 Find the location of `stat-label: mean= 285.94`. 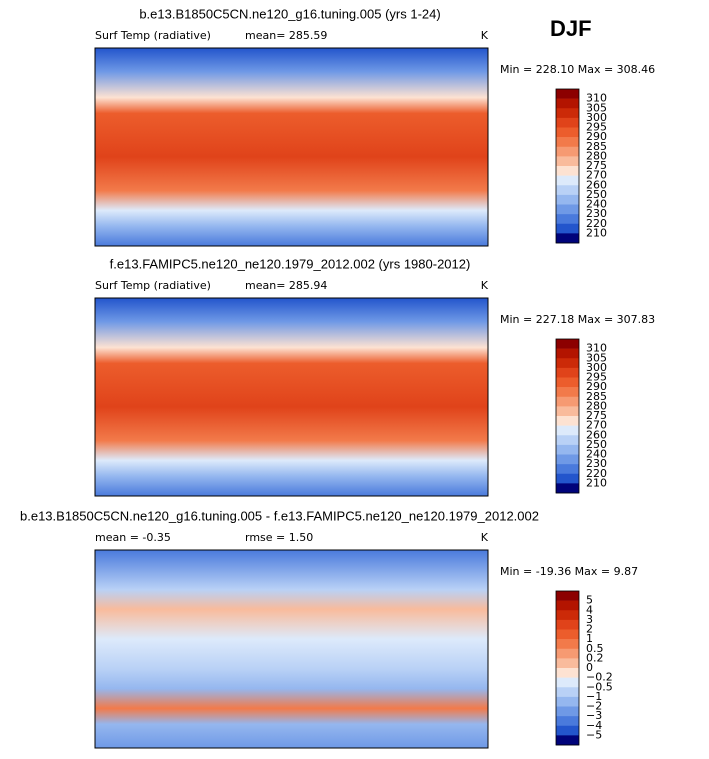

stat-label: mean= 285.94 is located at coordinates (286, 285).